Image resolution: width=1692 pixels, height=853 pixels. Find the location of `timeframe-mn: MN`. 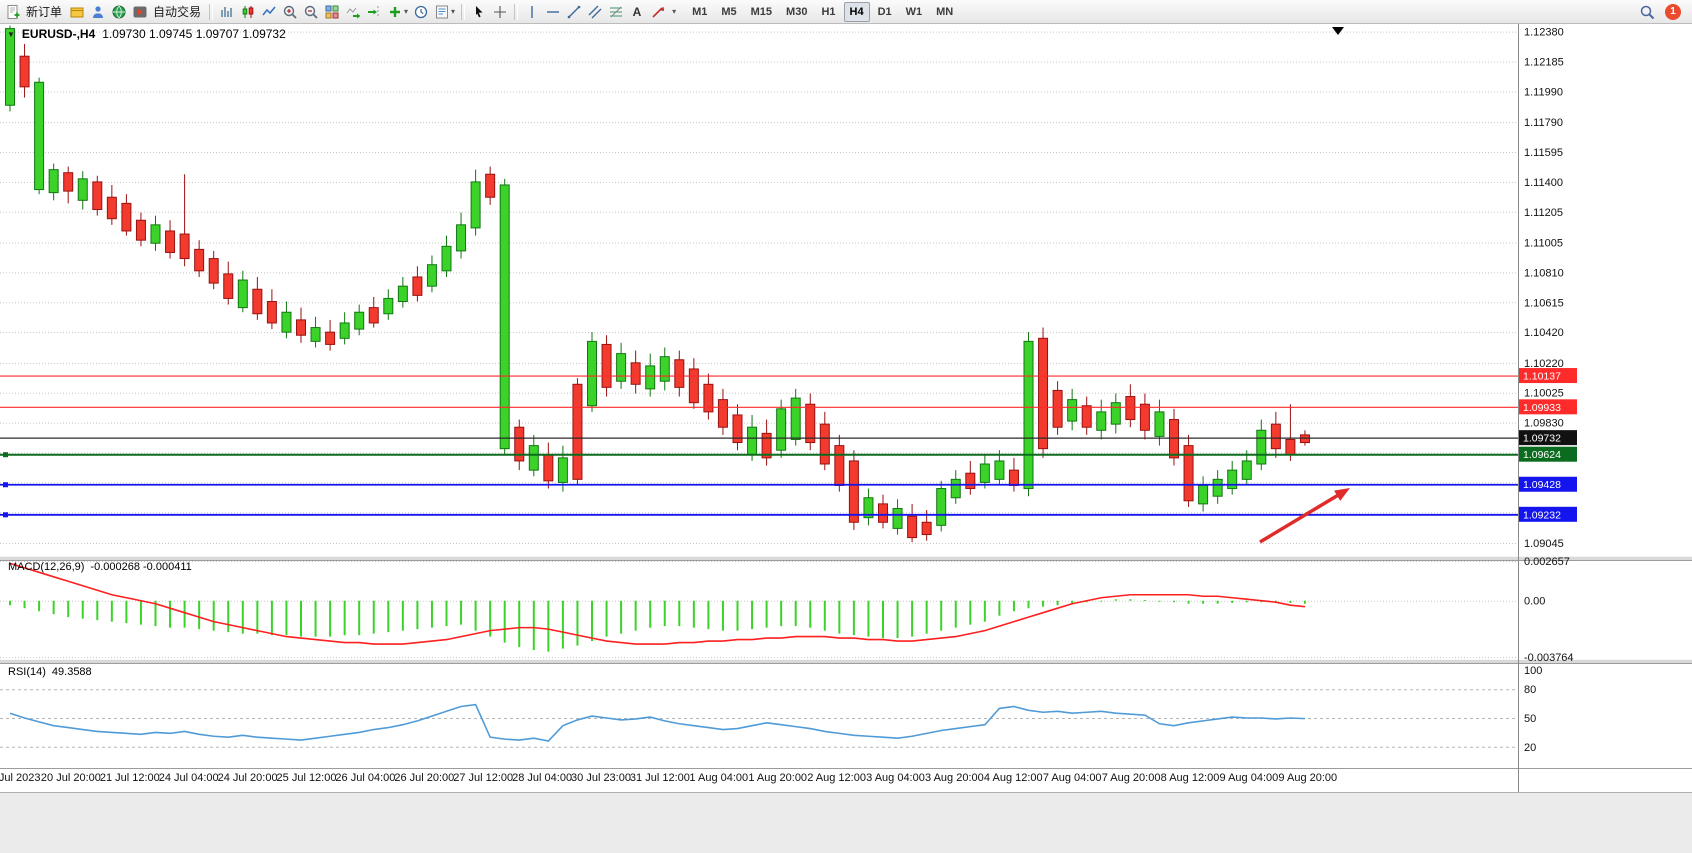

timeframe-mn: MN is located at coordinates (945, 11).